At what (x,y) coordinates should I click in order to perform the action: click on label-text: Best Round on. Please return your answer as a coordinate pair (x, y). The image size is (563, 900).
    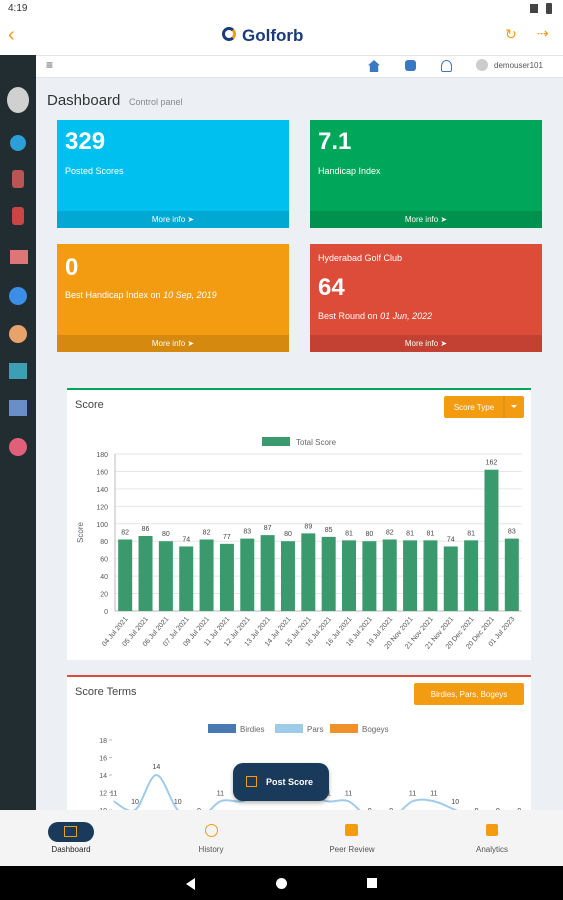
    Looking at the image, I should click on (348, 316).